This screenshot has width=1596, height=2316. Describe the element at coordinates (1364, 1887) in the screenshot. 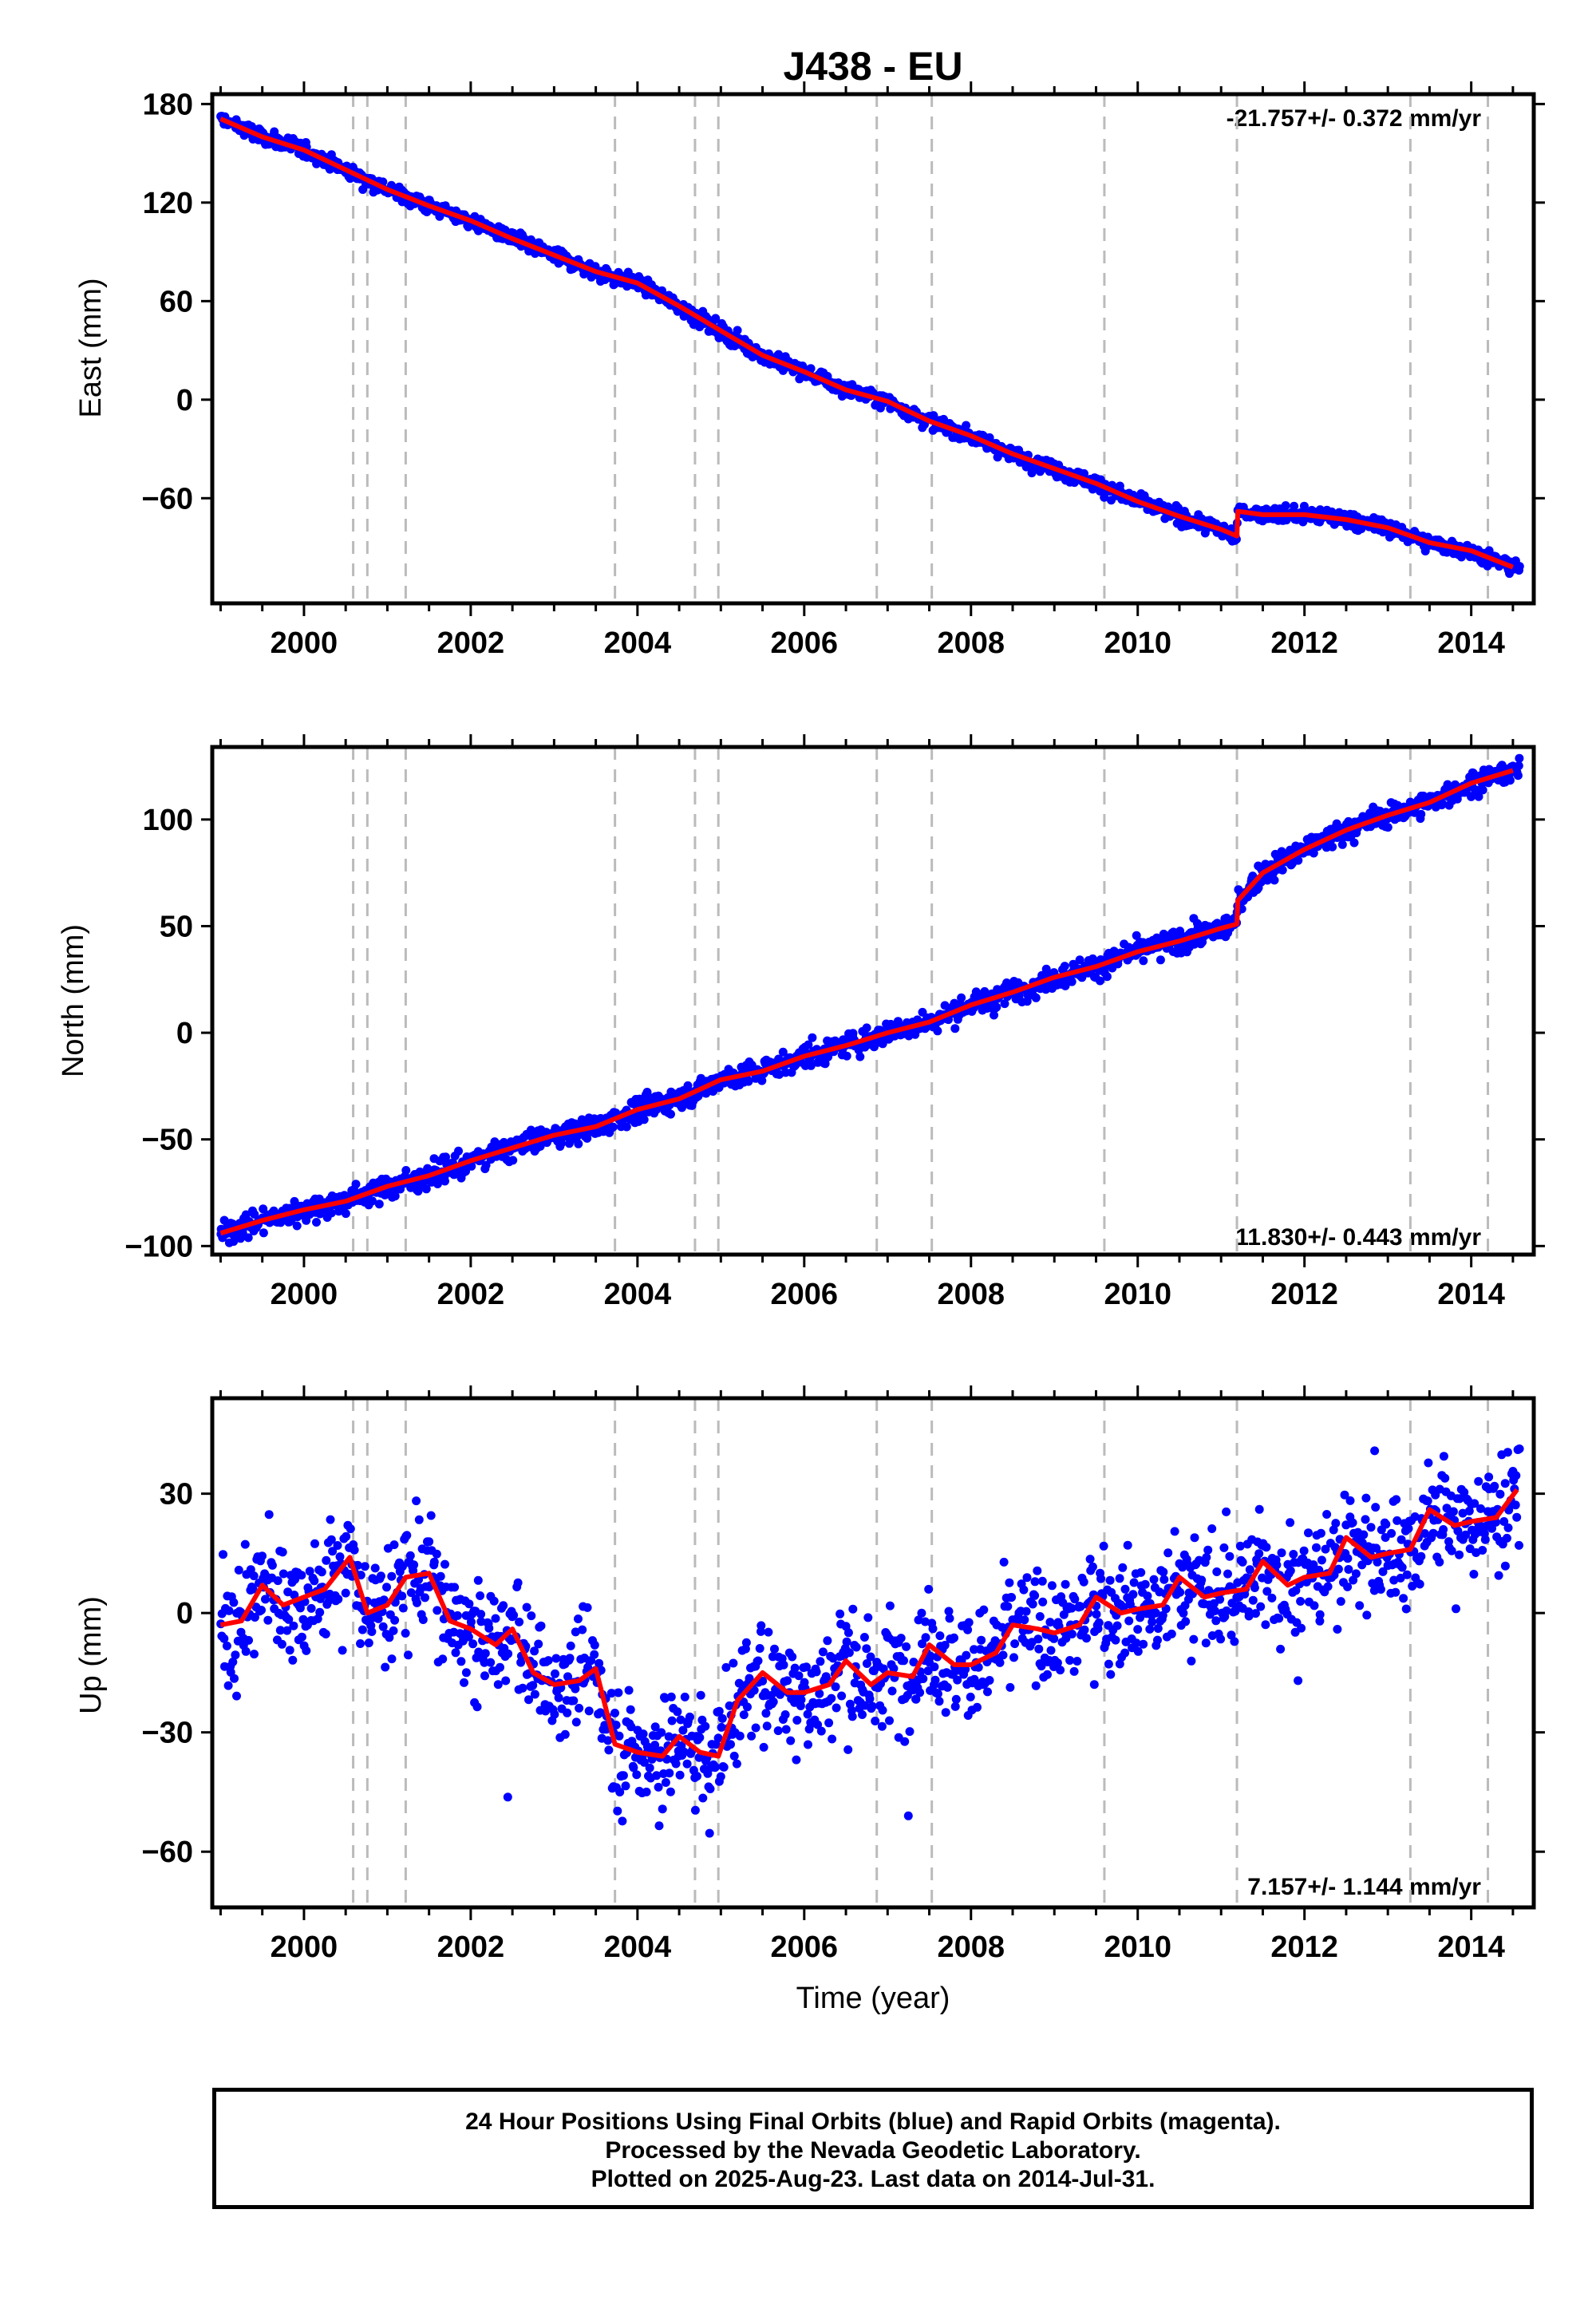

I see `panel-up-rate-label: 7.157+/- 1.144 mm/yr` at that location.